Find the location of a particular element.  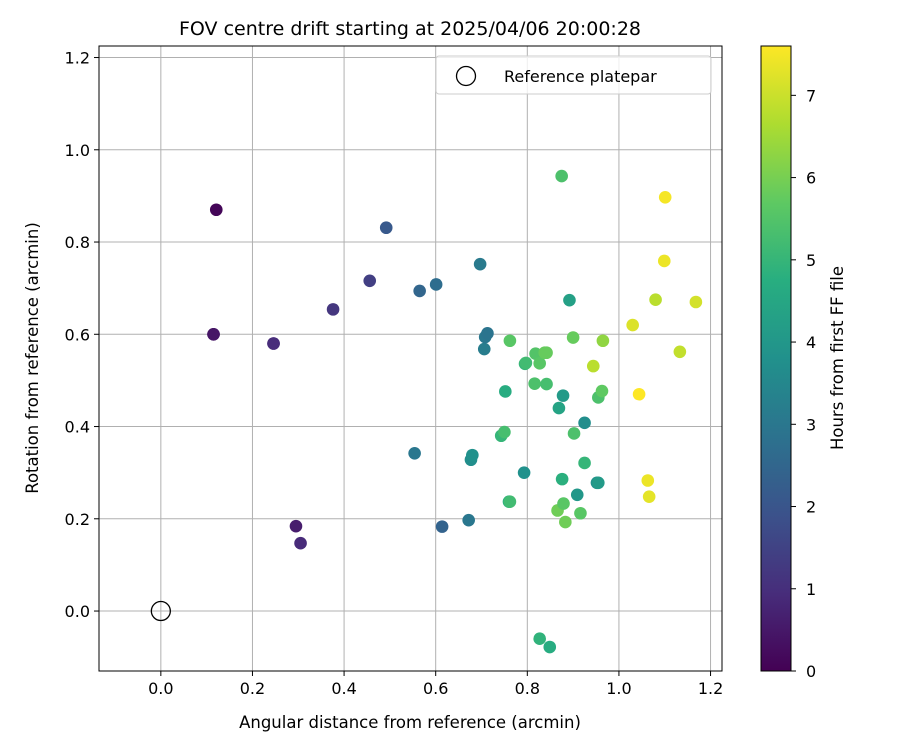

colorbar-tick-label: 4 is located at coordinates (811, 342).